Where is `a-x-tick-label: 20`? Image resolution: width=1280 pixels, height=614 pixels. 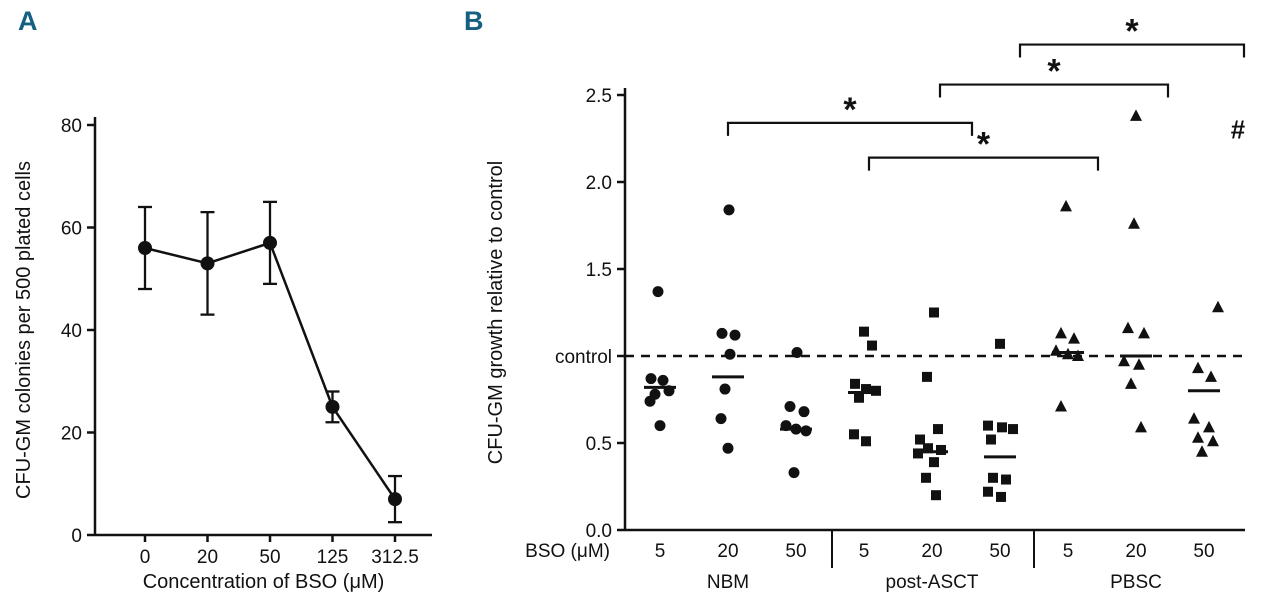
a-x-tick-label: 20 is located at coordinates (207, 557).